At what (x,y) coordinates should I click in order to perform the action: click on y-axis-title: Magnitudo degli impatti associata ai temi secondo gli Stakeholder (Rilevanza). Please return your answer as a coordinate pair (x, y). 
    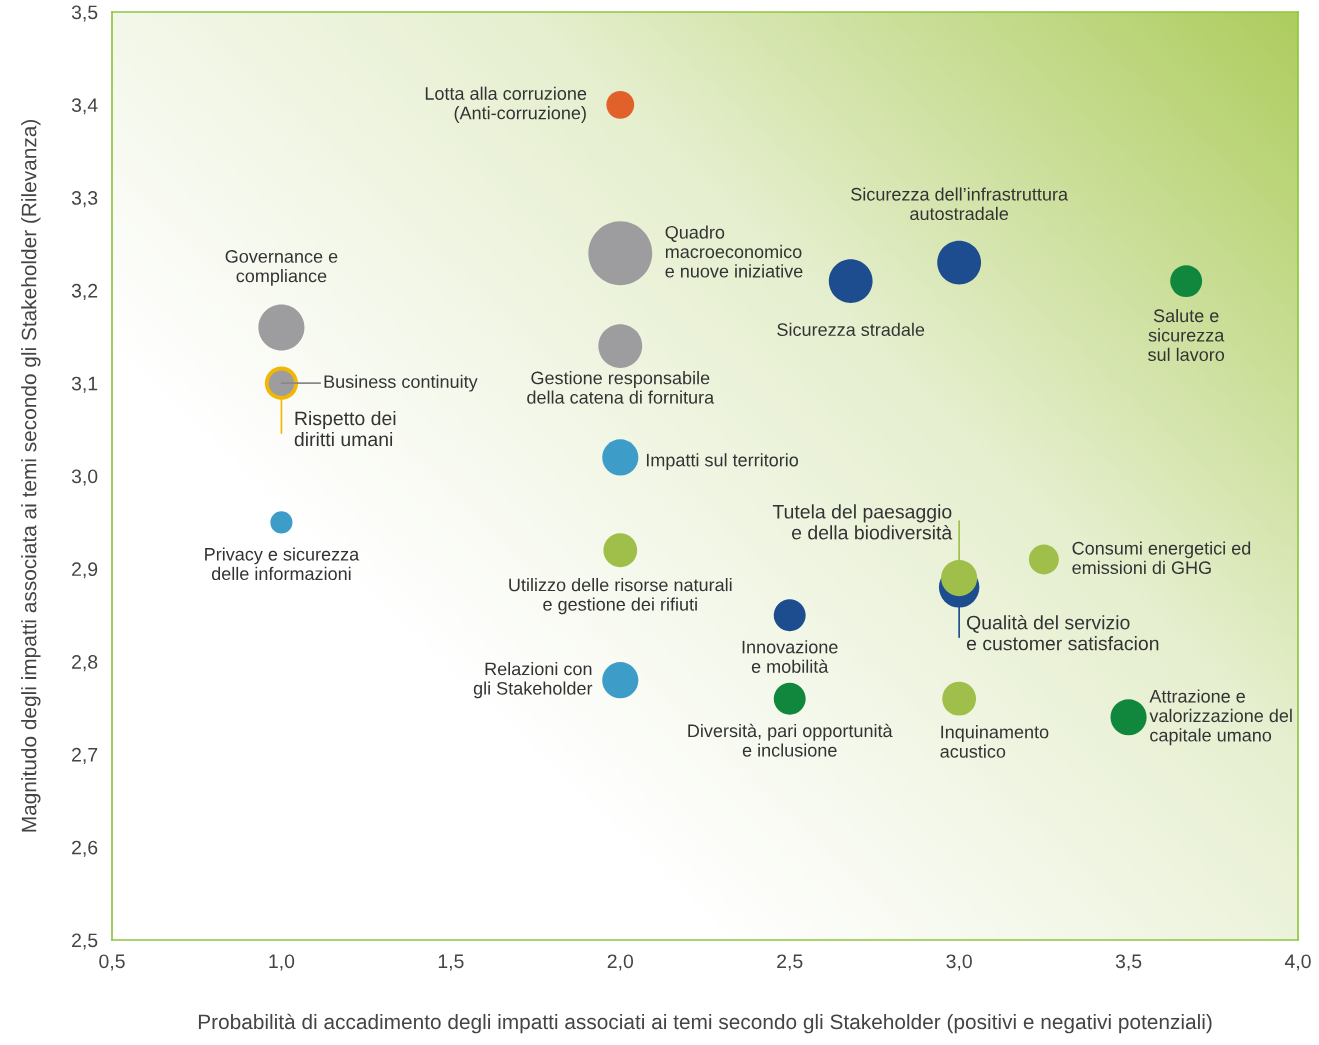
    Looking at the image, I should click on (31, 476).